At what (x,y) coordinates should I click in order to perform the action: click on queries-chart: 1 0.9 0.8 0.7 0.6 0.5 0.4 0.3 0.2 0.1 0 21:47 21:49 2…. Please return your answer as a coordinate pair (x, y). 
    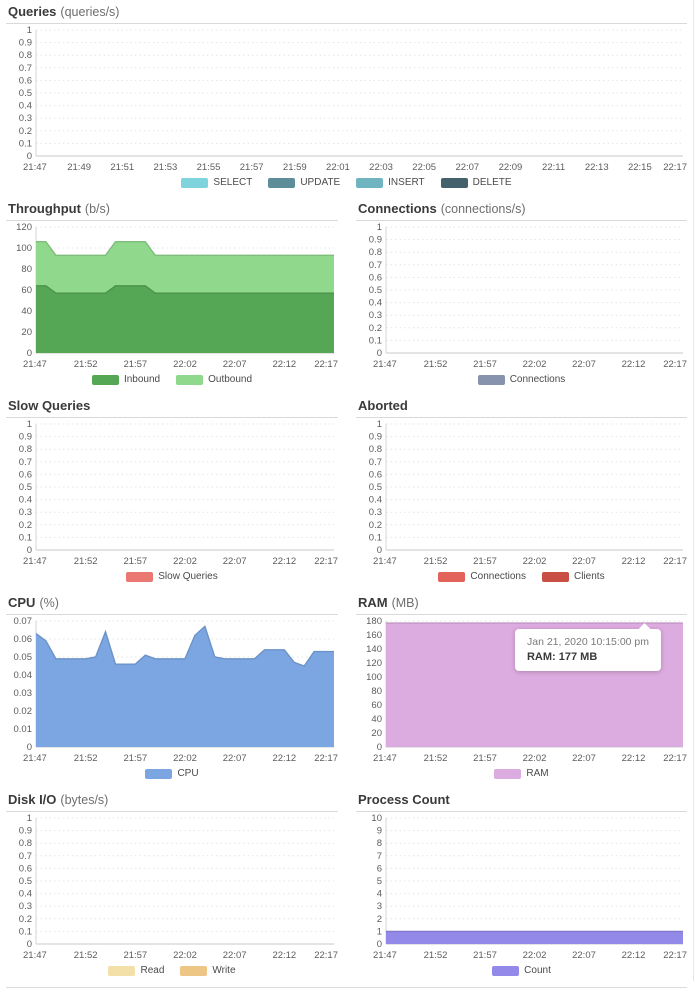
    Looking at the image, I should click on (346, 100).